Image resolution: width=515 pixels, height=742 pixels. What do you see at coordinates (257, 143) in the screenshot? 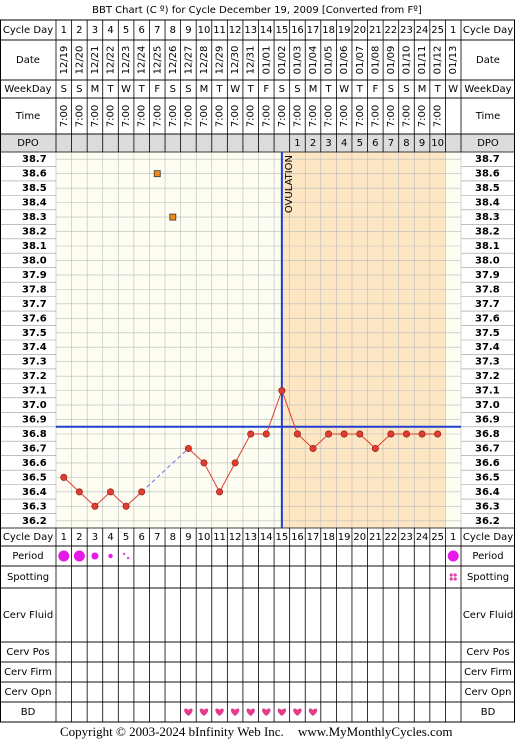
I see `row-background` at bounding box center [257, 143].